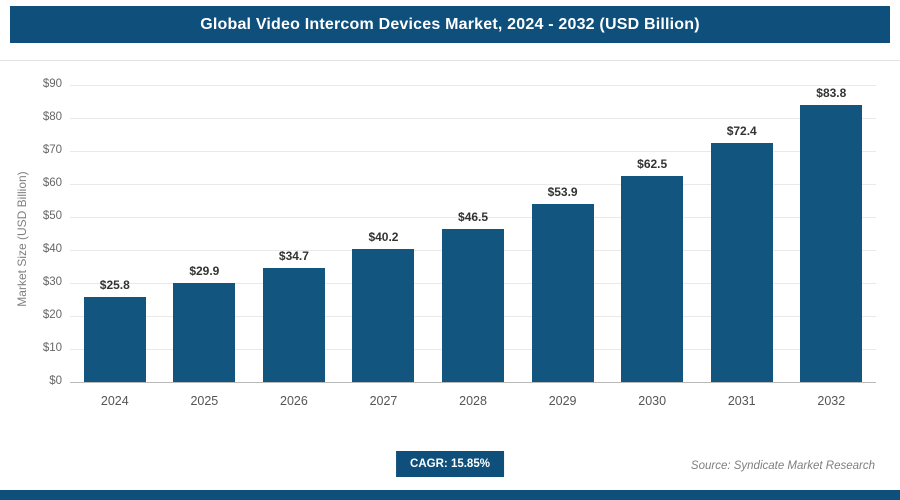 This screenshot has width=900, height=500. What do you see at coordinates (52, 215) in the screenshot?
I see `y-tick-label: $50` at bounding box center [52, 215].